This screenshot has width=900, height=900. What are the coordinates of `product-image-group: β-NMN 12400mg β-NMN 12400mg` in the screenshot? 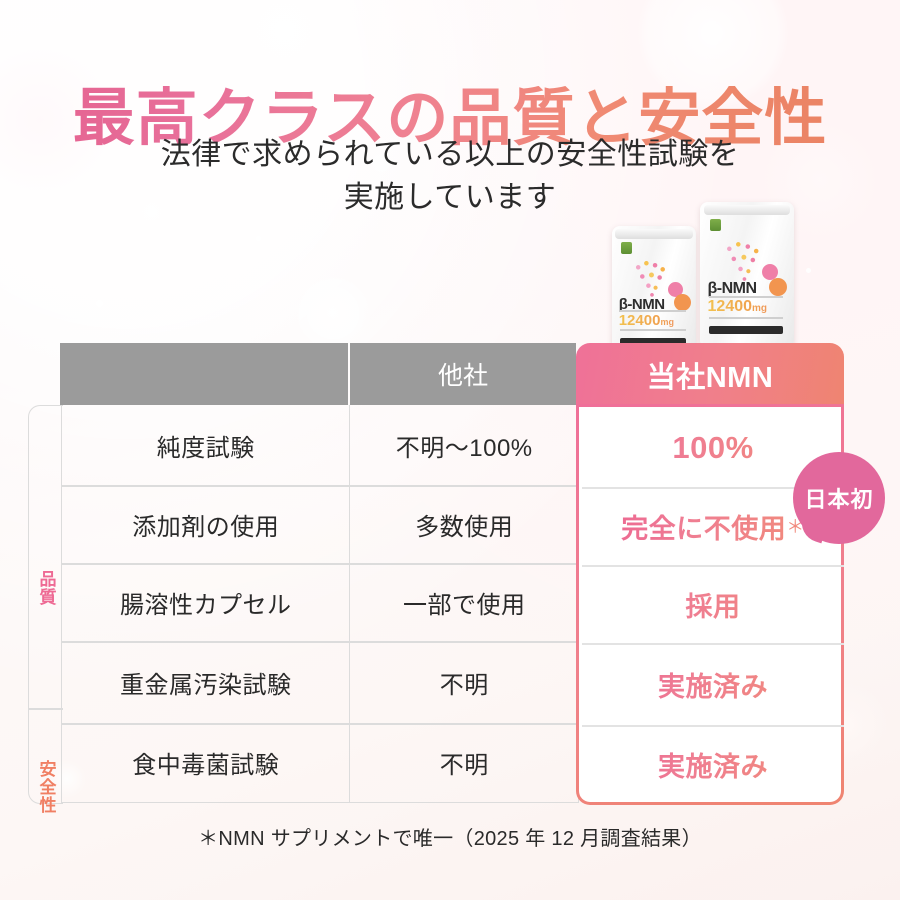 It's located at (702, 282).